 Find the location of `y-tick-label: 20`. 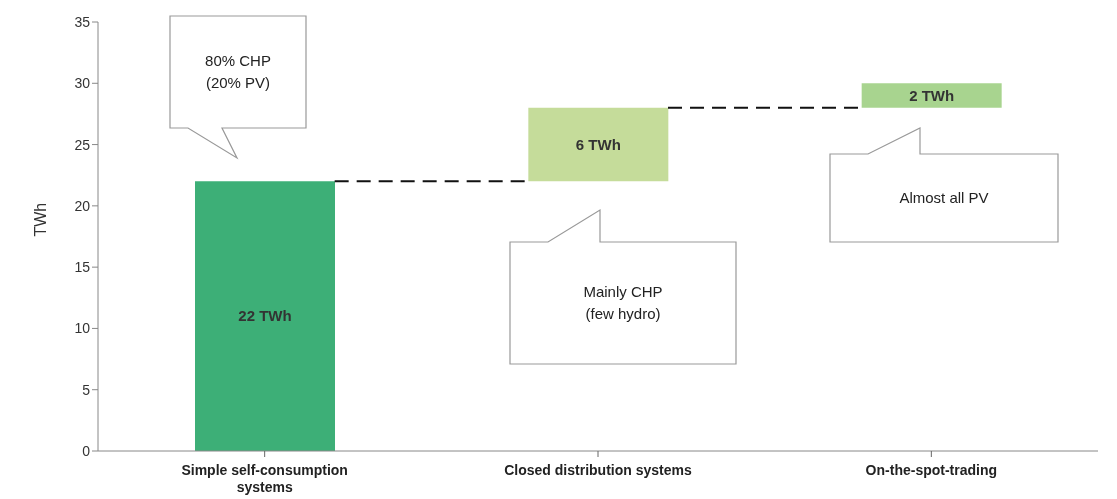

y-tick-label: 20 is located at coordinates (82, 205).